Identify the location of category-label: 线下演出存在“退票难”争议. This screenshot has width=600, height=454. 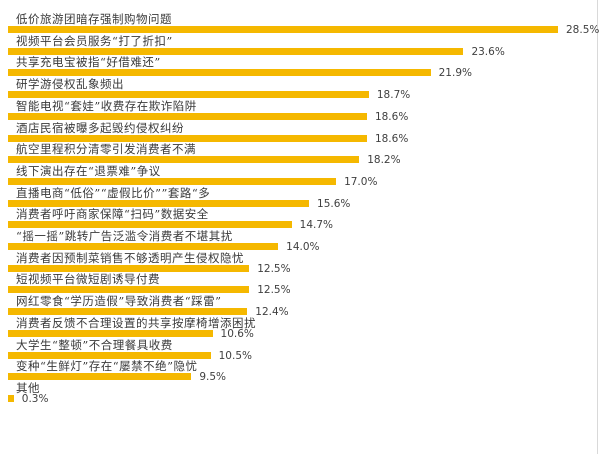
(88, 170).